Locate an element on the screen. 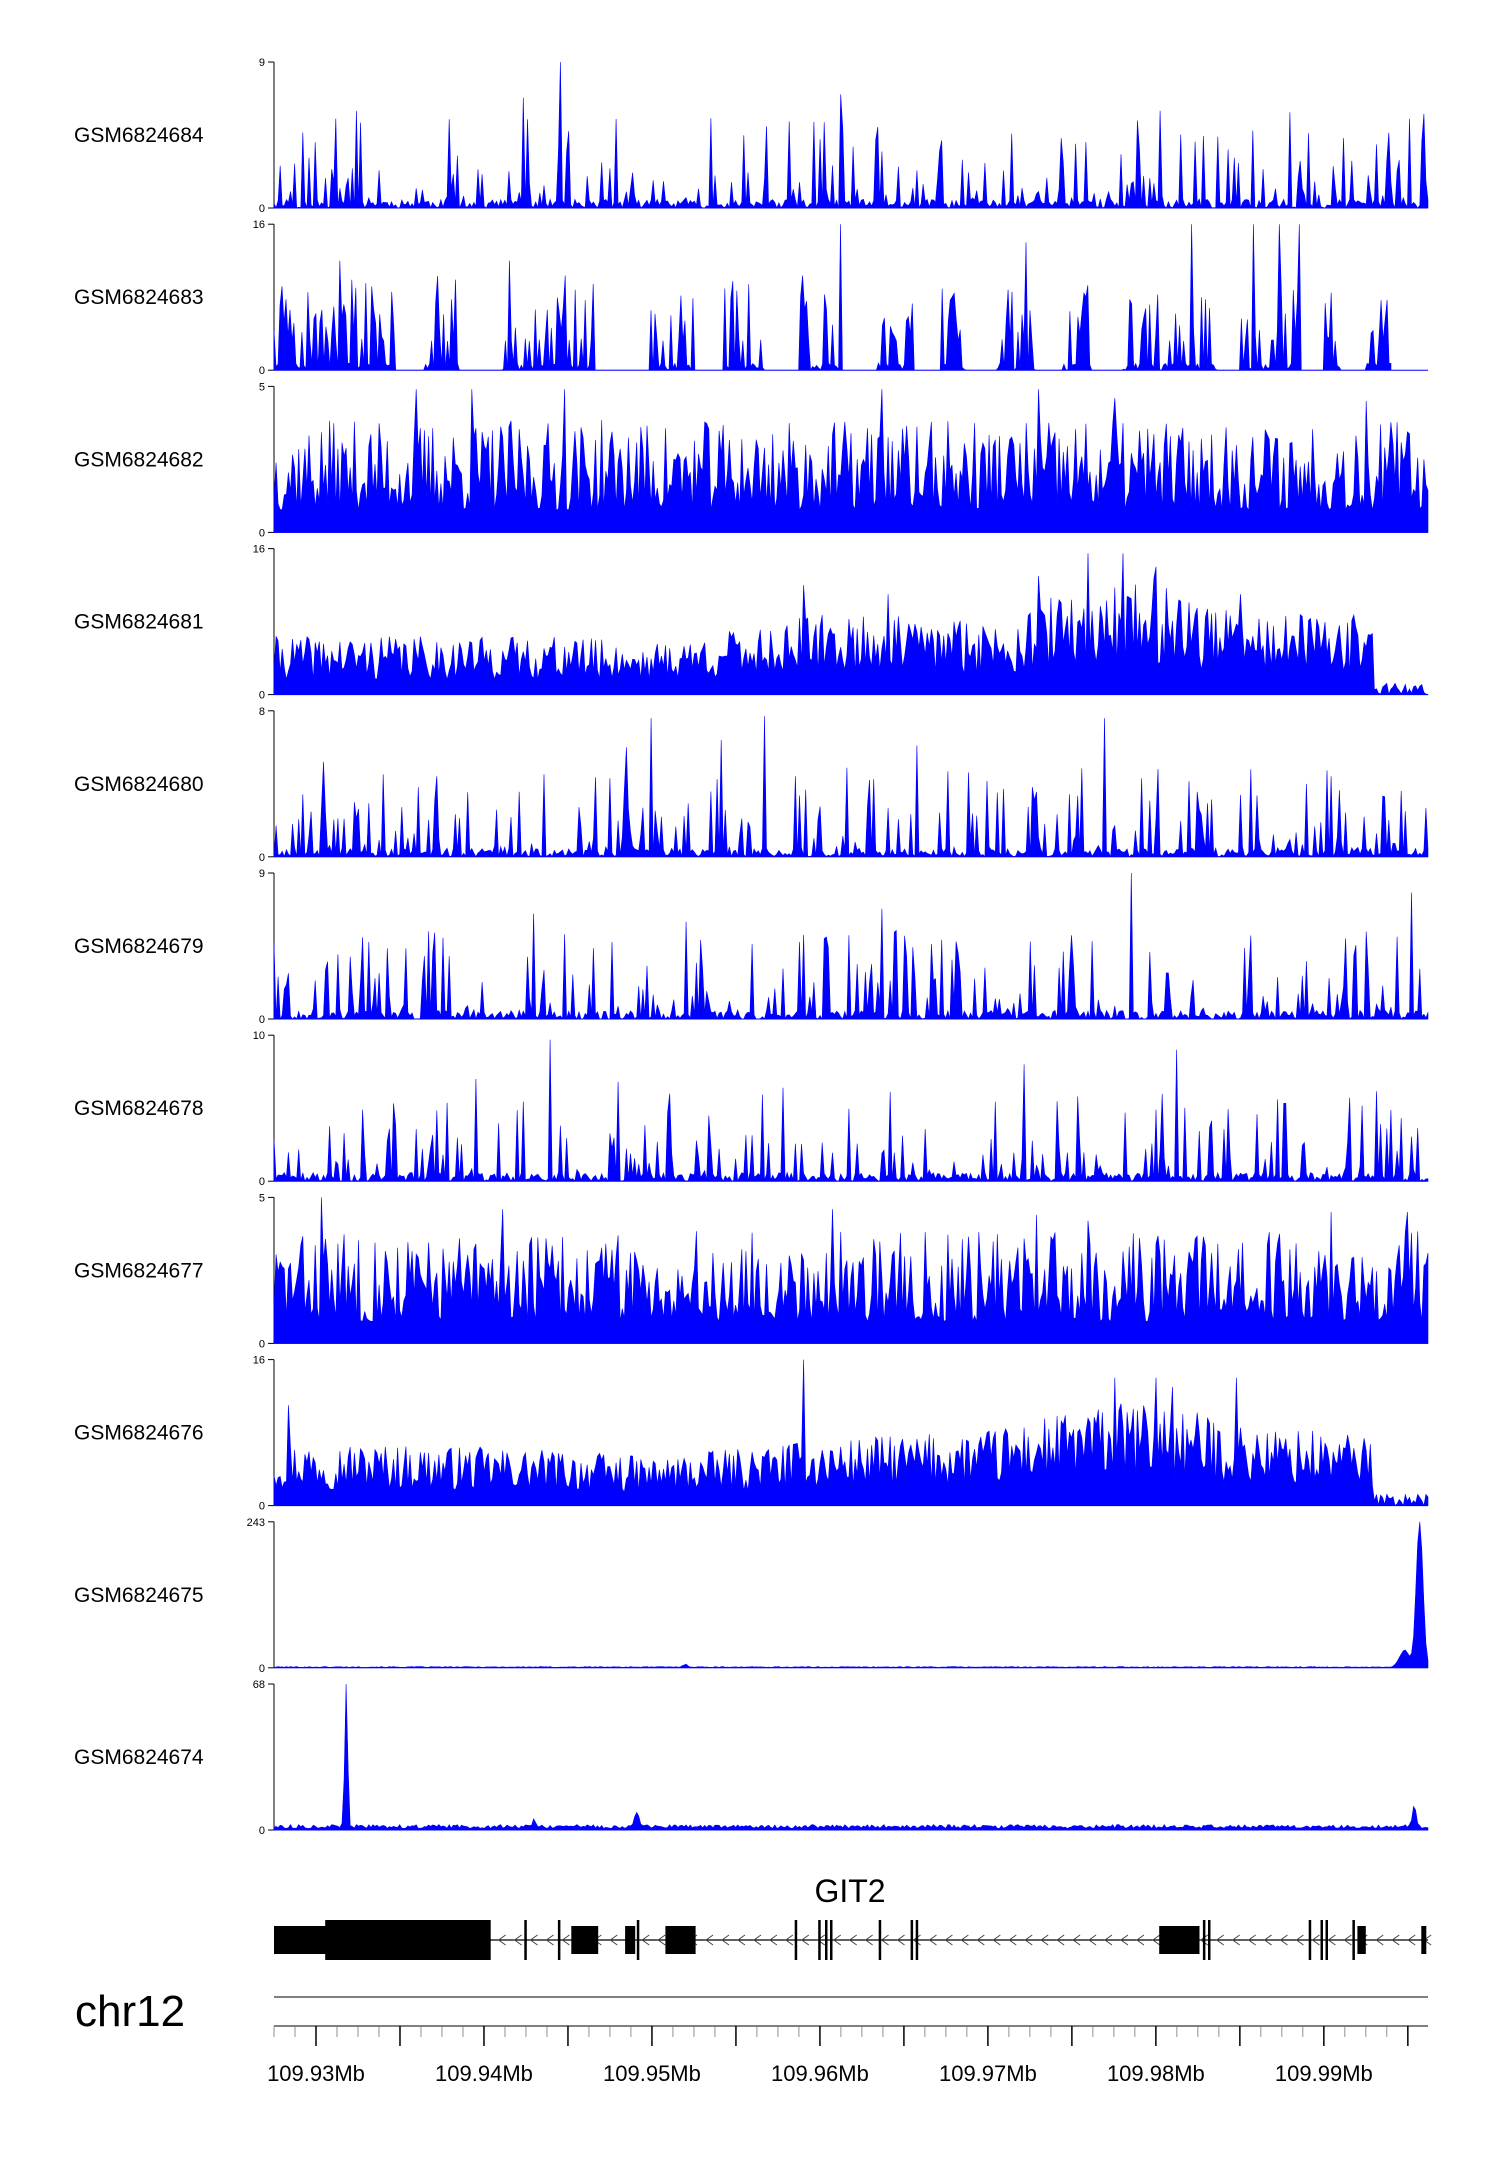 The width and height of the screenshot is (1500, 2170). track-name: GSM6824674 is located at coordinates (139, 1757).